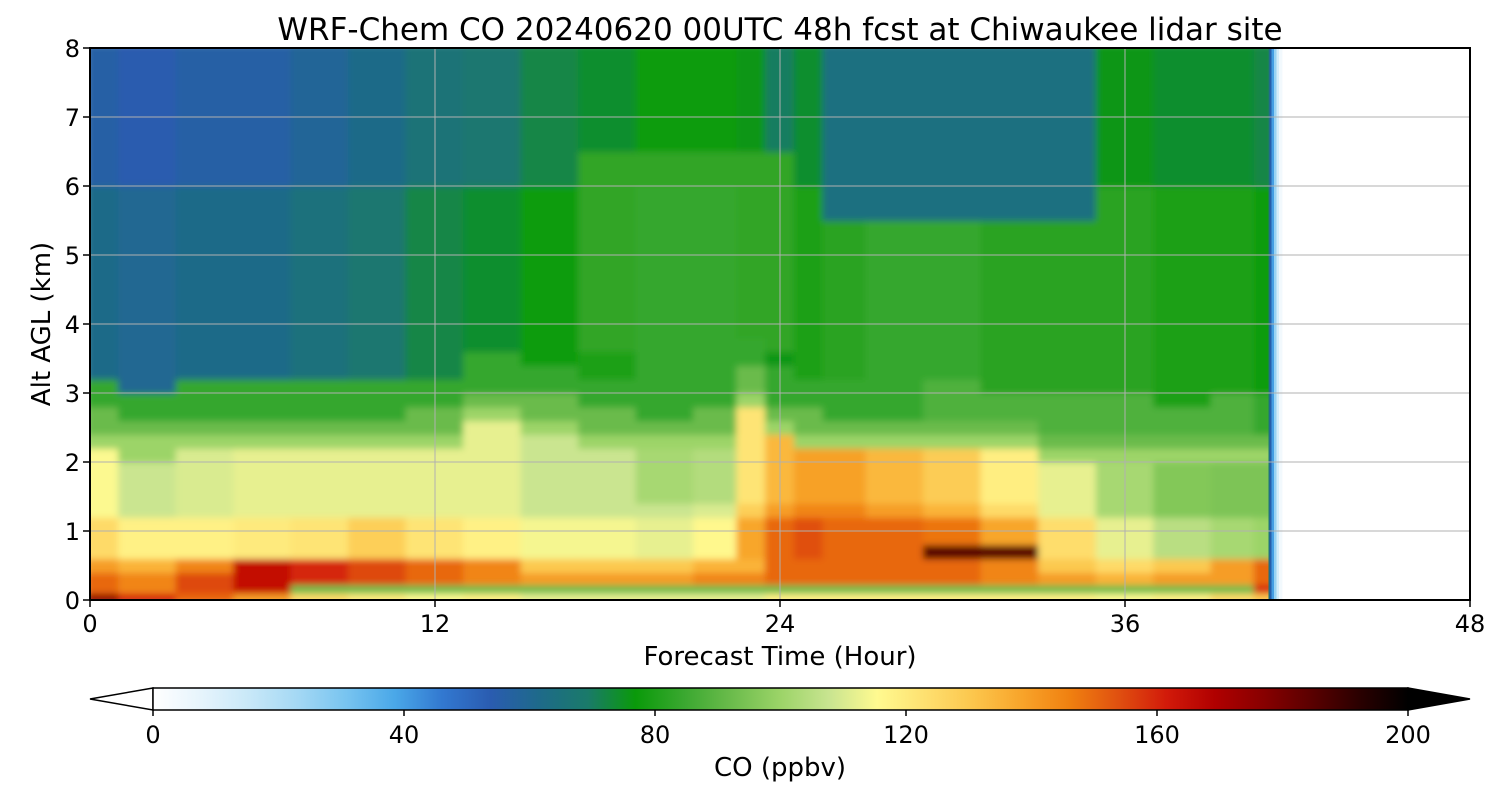  I want to click on colorbar-tick-label: 200, so click(1408, 735).